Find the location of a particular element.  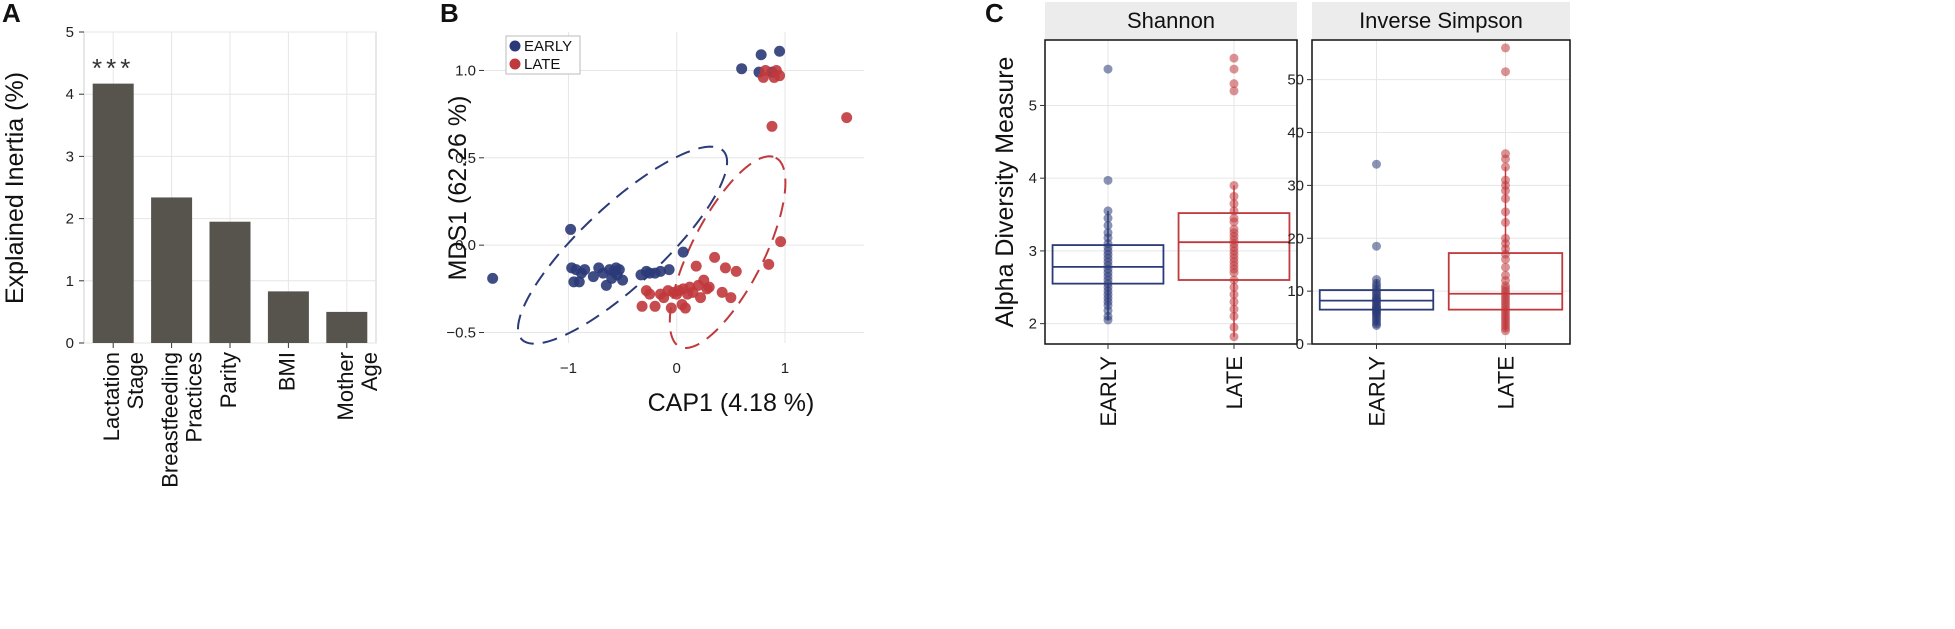

early-confidence-ellipse is located at coordinates (622, 245).